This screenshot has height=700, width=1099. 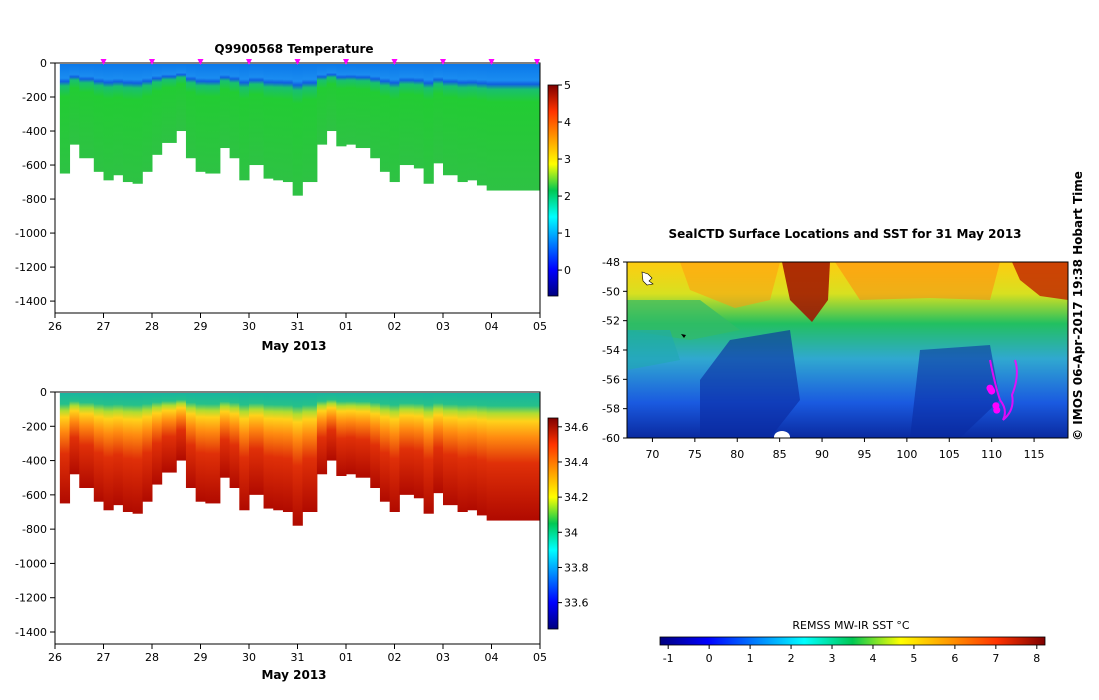 I want to click on temperature-x-axis: 26 27 28 29 30 31 01 02 03 04 05, so click(x=297, y=323).